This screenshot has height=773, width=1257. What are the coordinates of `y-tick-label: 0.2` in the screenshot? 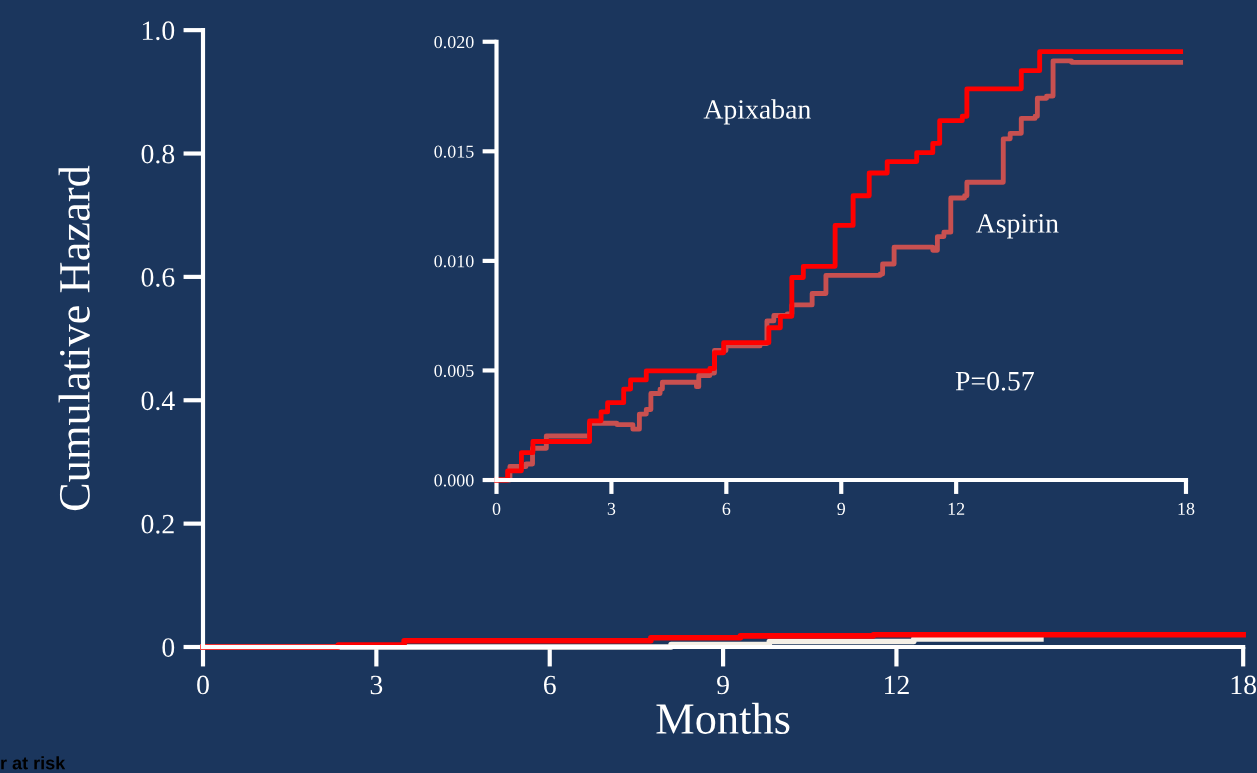 It's located at (157, 524).